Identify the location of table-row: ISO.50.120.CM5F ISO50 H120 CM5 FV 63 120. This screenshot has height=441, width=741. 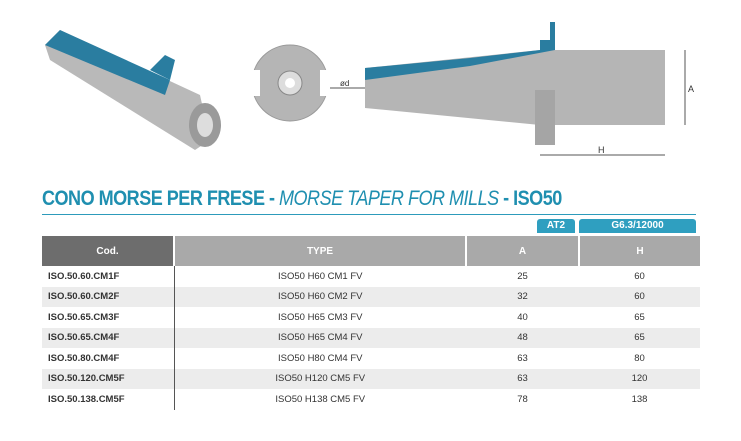
(371, 378).